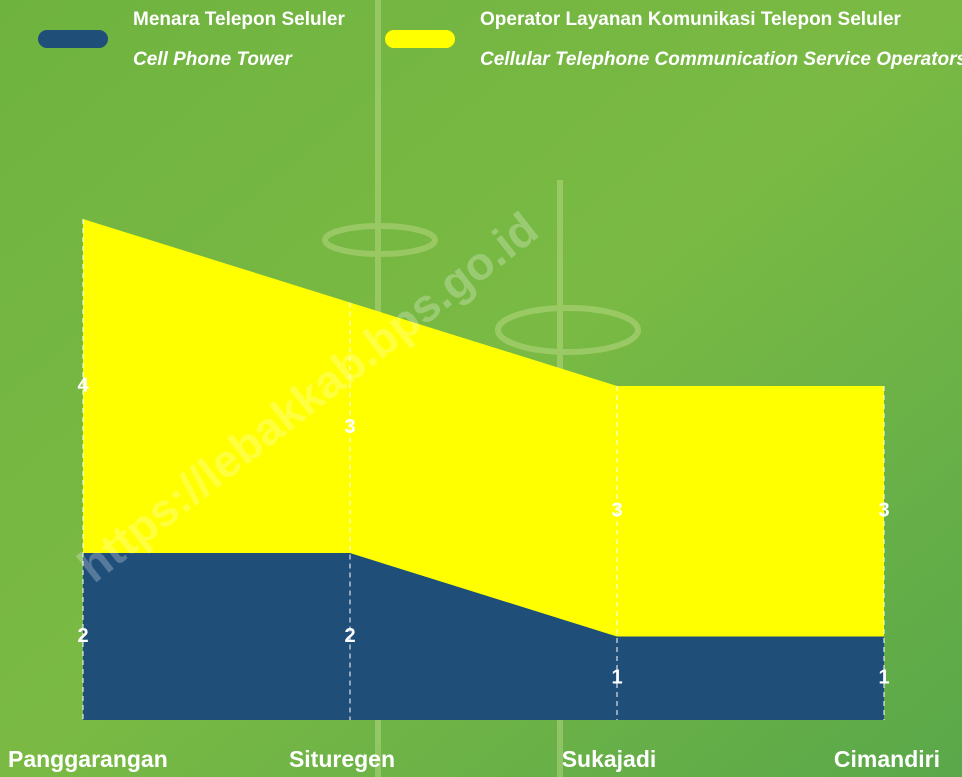  What do you see at coordinates (887, 759) in the screenshot?
I see `x-tick-label: Cimandiri` at bounding box center [887, 759].